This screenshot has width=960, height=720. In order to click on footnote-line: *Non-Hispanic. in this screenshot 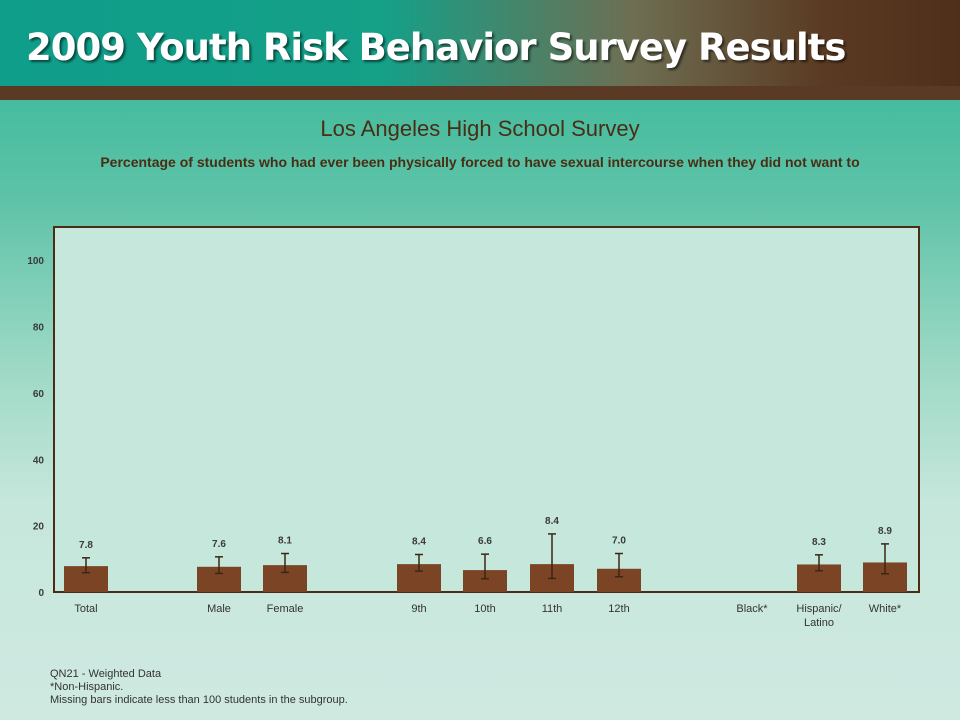, I will do `click(87, 687)`.